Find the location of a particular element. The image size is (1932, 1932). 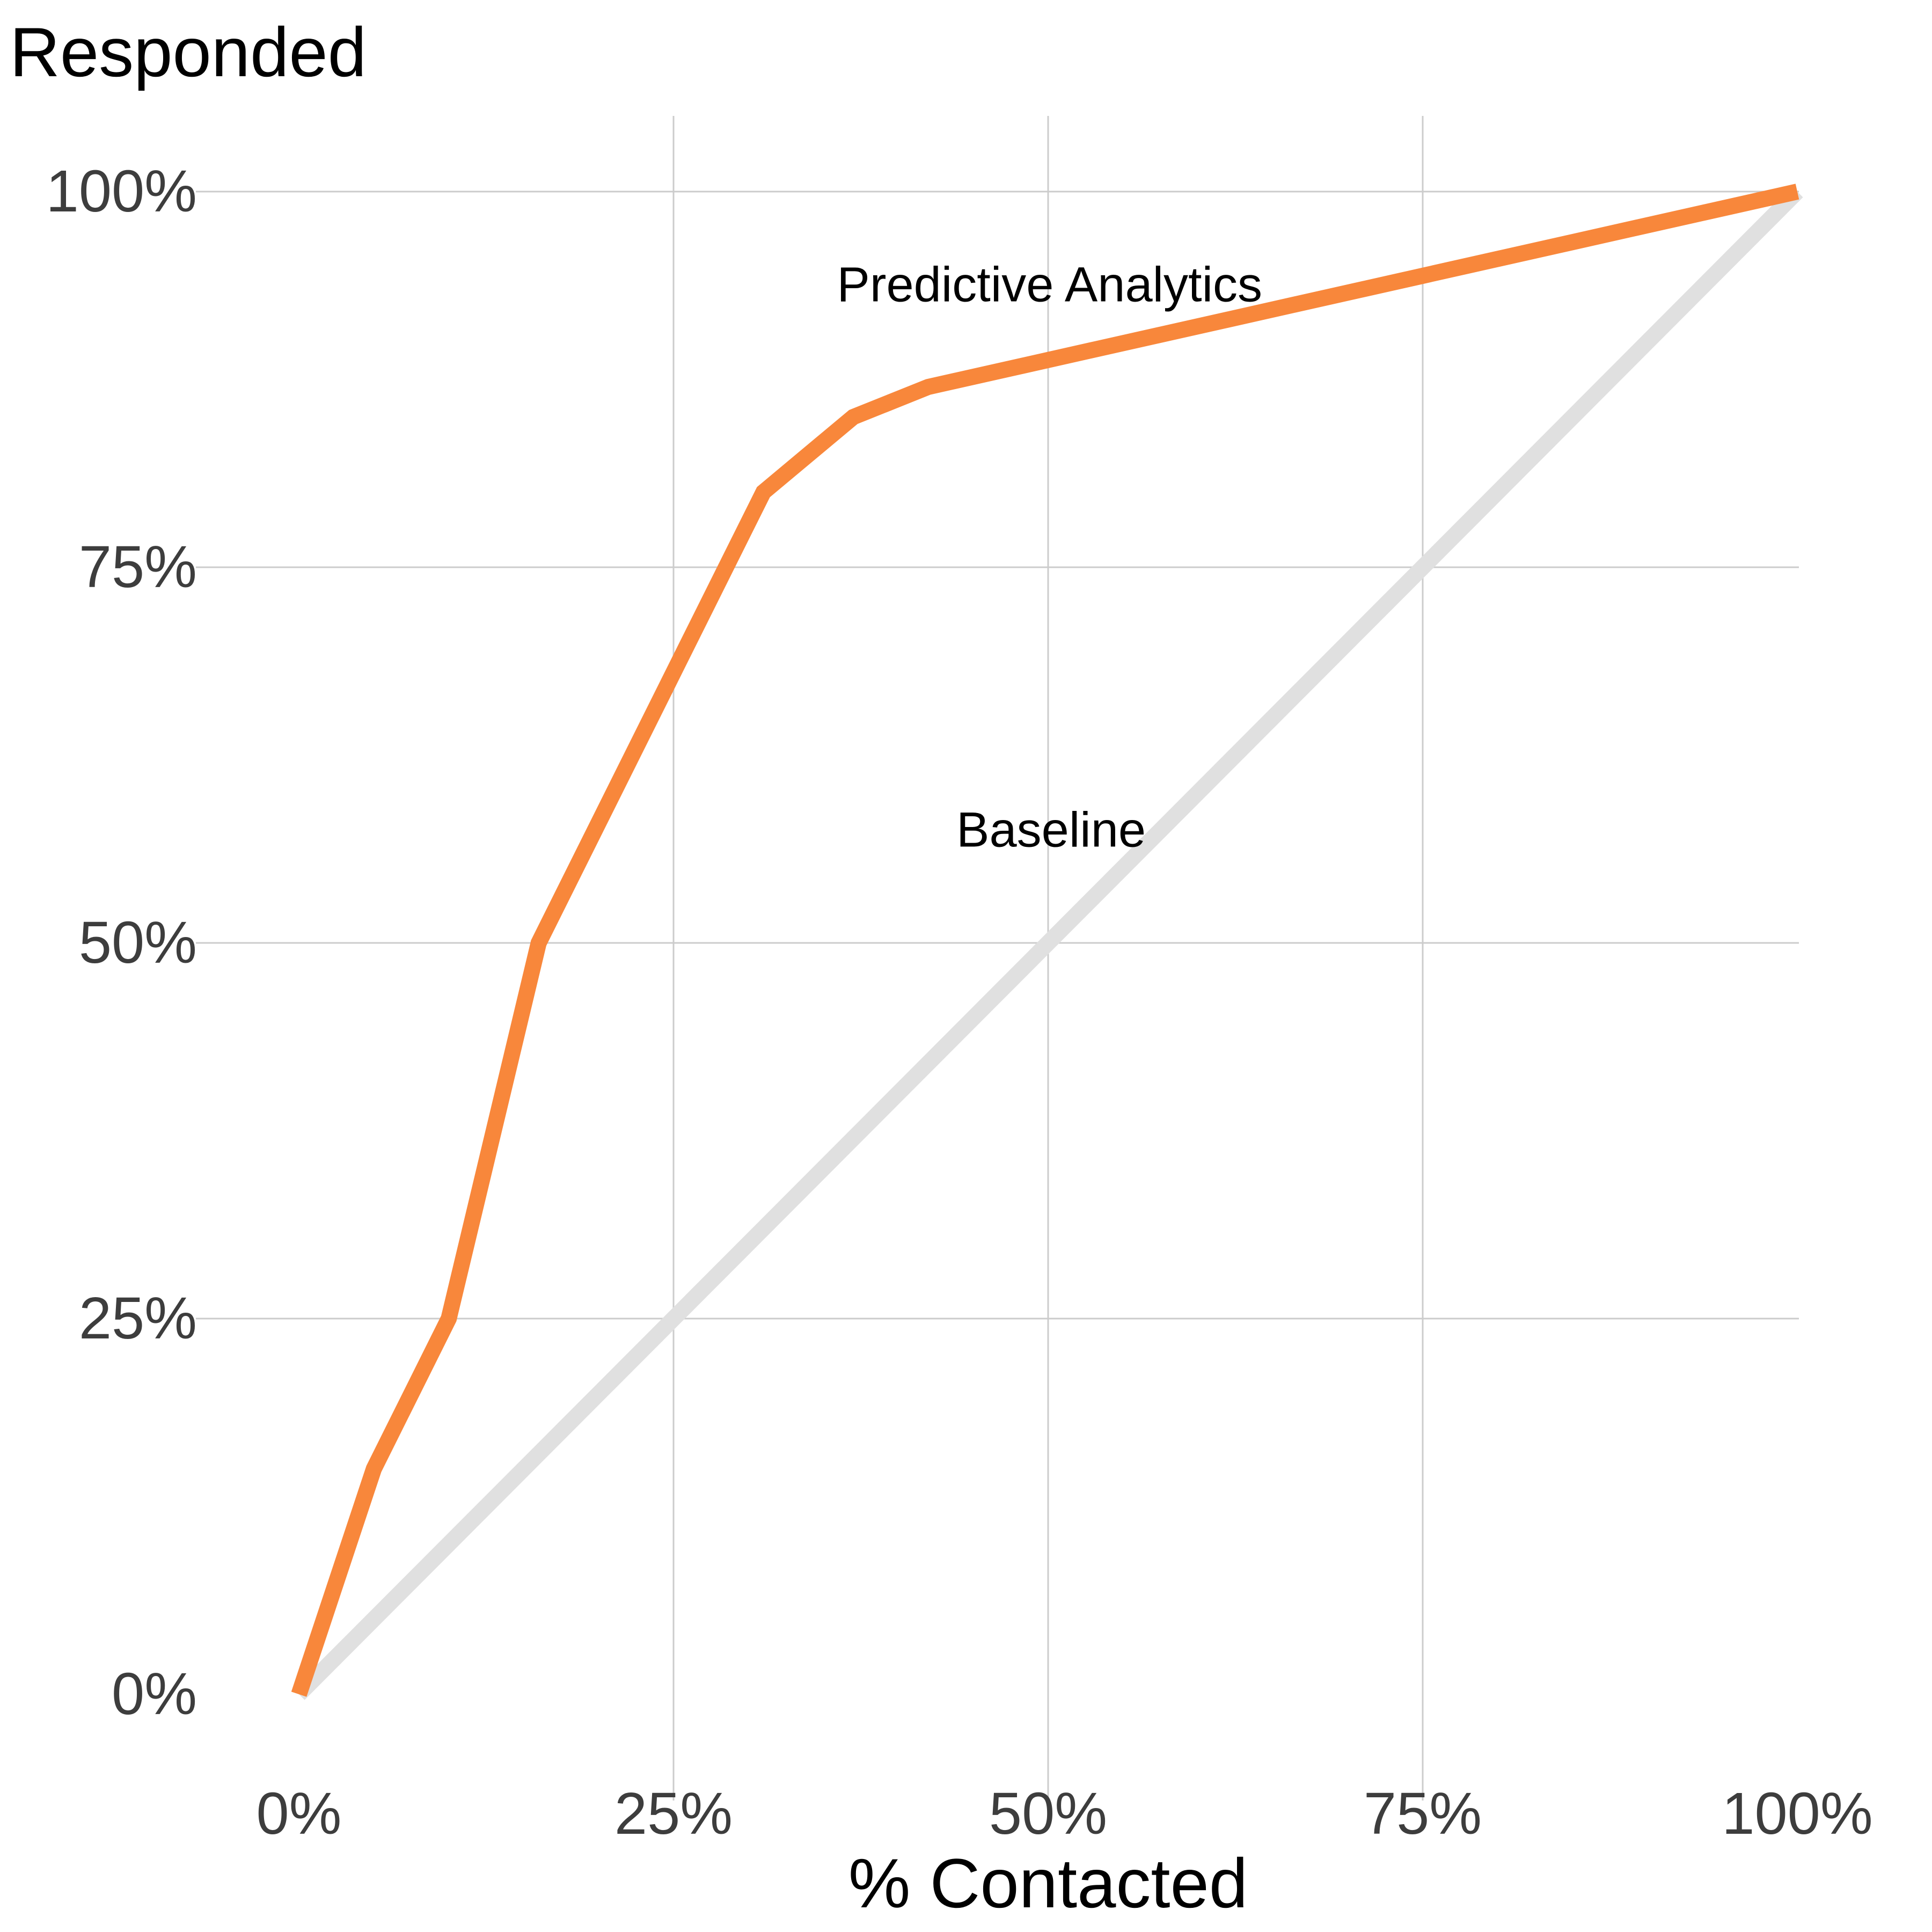

x-tick-label: 50% is located at coordinates (1048, 1814).